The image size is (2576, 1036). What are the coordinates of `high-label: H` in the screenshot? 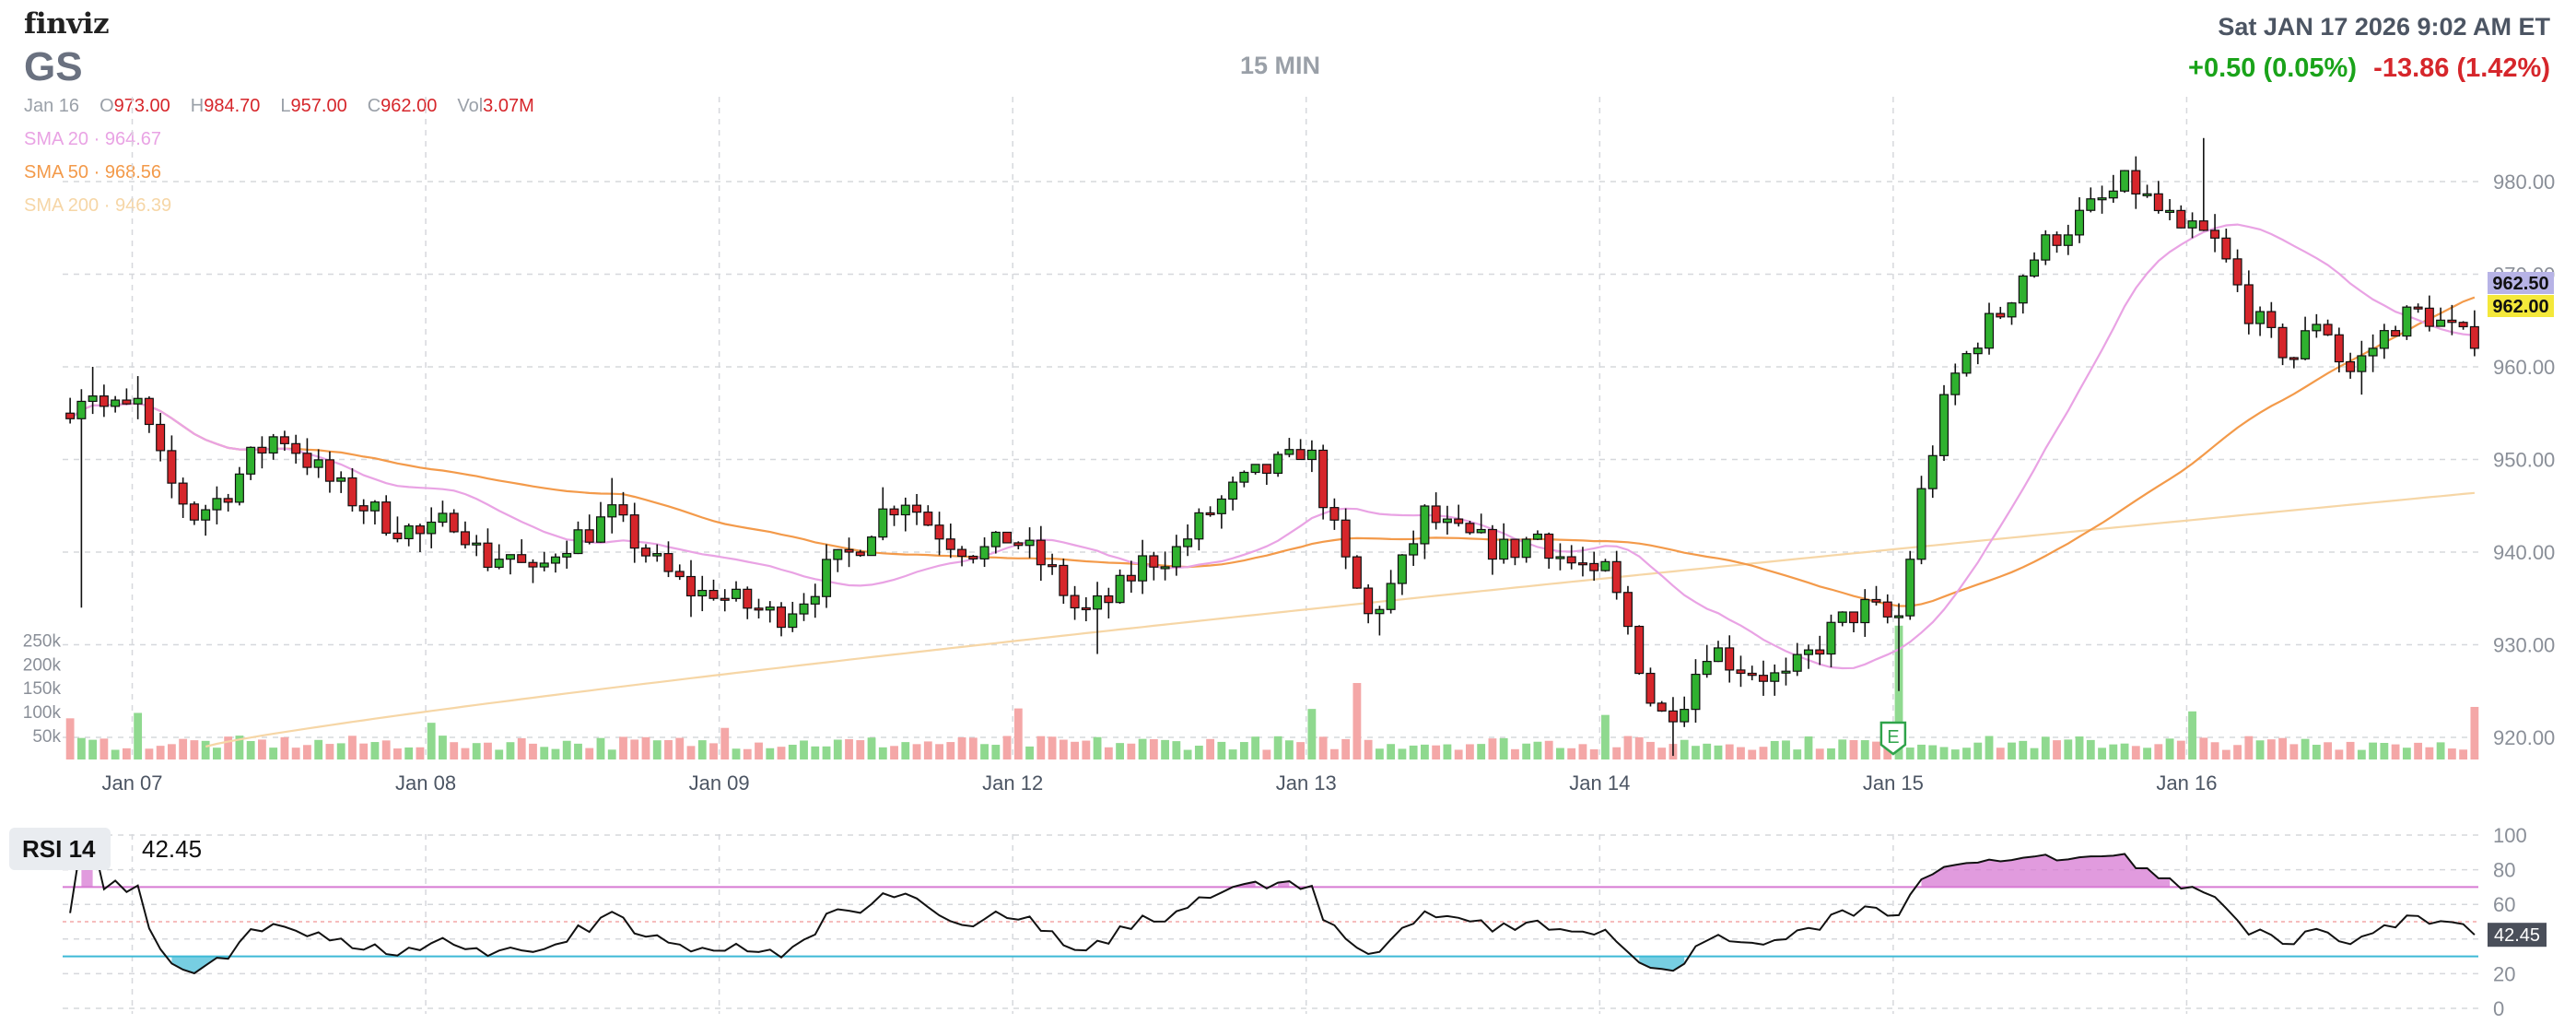 It's located at (197, 106).